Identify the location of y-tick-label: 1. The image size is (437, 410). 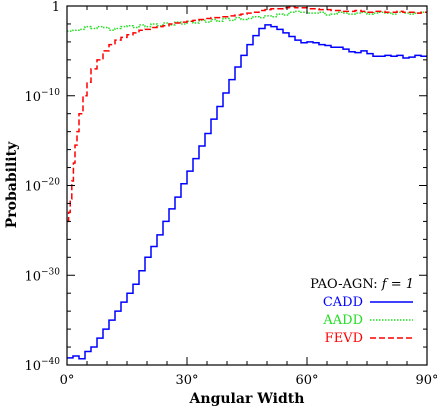
(56, 7).